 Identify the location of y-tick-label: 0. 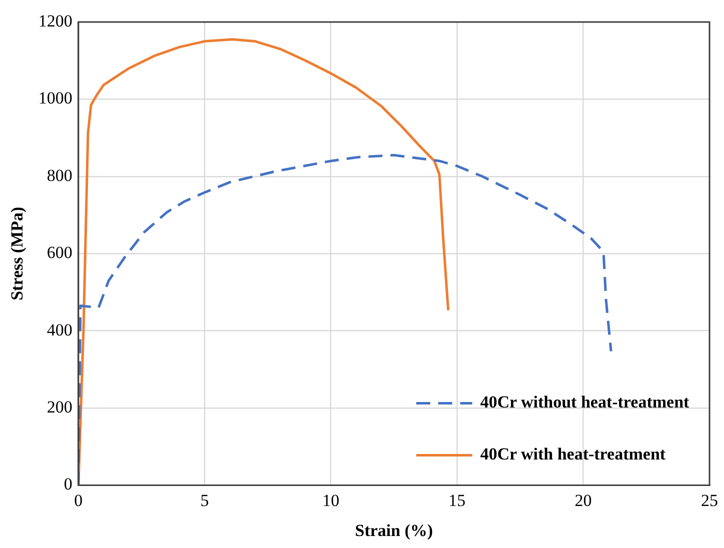
(68, 484).